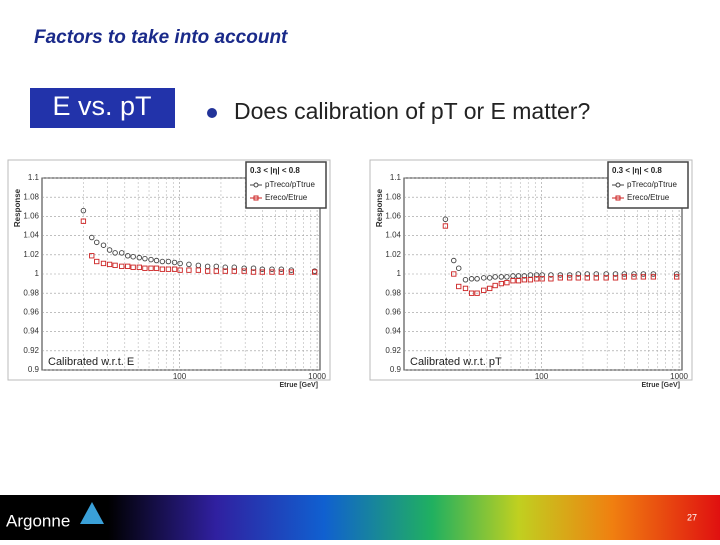 The image size is (720, 545). I want to click on slide-title: Factors to take into account, so click(161, 37).